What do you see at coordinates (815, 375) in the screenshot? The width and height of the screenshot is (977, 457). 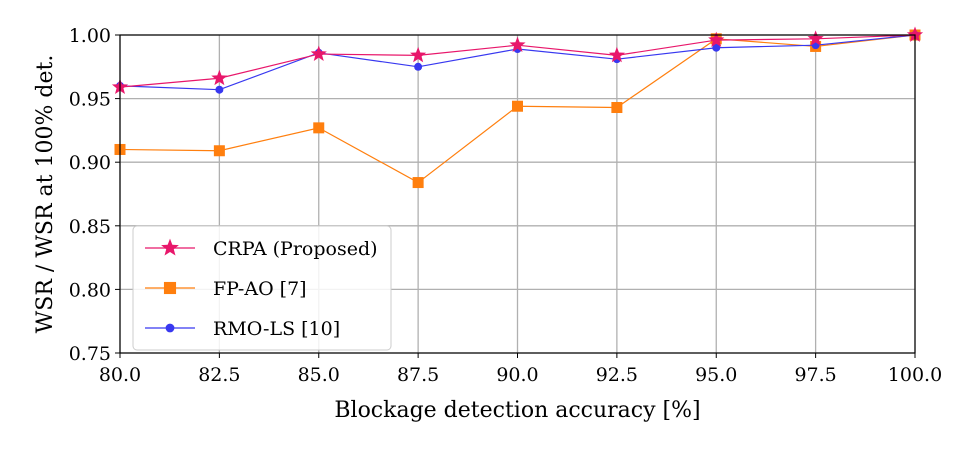 I see `x-tick-label: 97.5` at bounding box center [815, 375].